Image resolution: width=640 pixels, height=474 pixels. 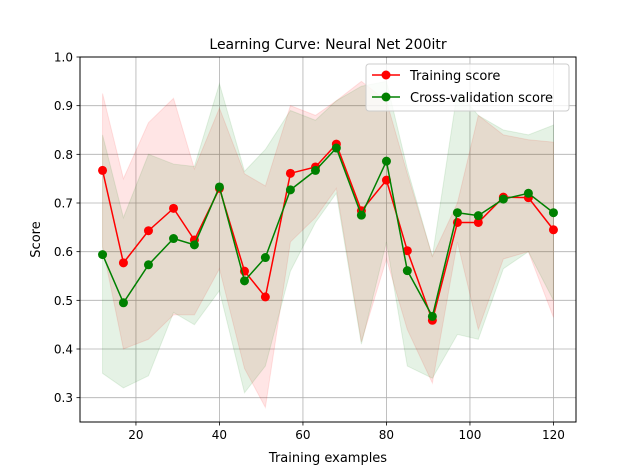 I want to click on x-tick-label: 40, so click(x=219, y=435).